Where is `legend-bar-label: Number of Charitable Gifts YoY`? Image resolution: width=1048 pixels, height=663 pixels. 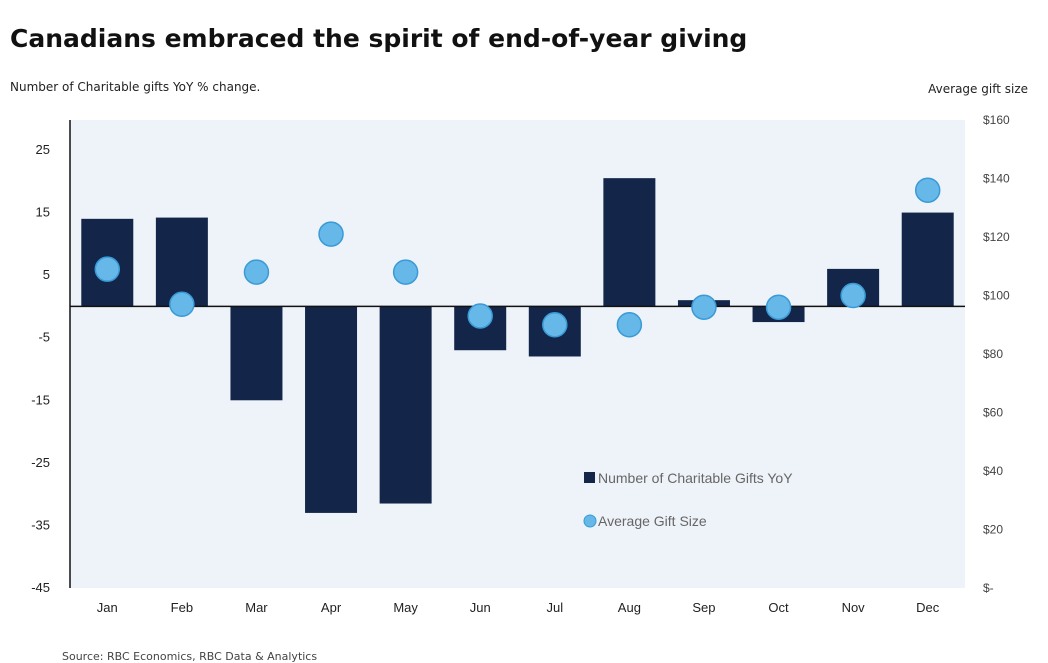 legend-bar-label: Number of Charitable Gifts YoY is located at coordinates (695, 478).